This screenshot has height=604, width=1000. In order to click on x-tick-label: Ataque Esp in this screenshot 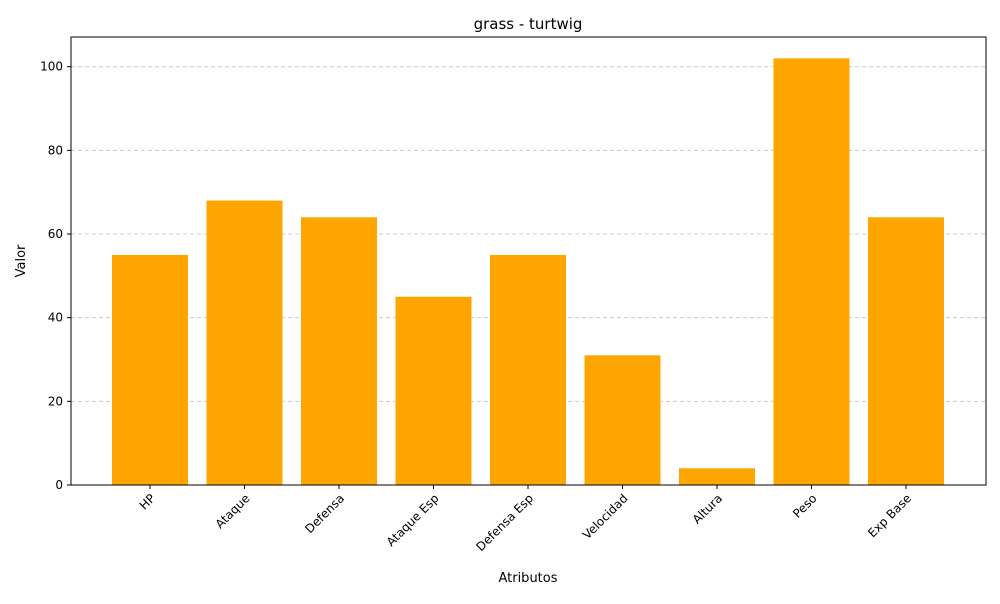, I will do `click(413, 520)`.